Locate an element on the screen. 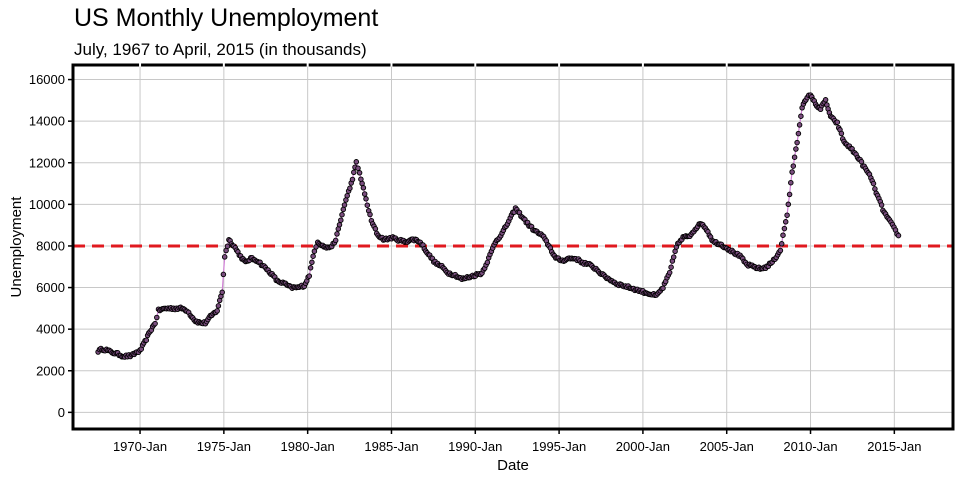 The image size is (960, 480). y-tick-label: 12000 is located at coordinates (47, 162).